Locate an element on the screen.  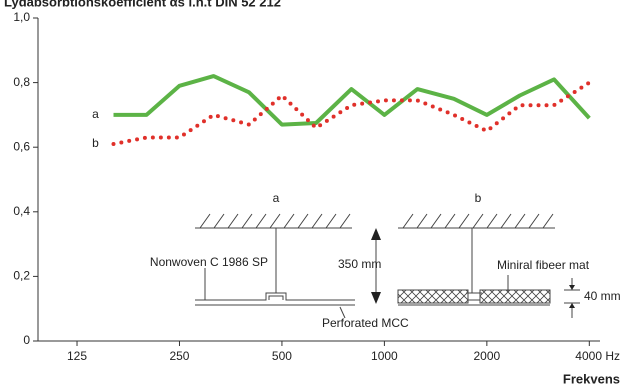
x-tick-label: 125 is located at coordinates (77, 356).